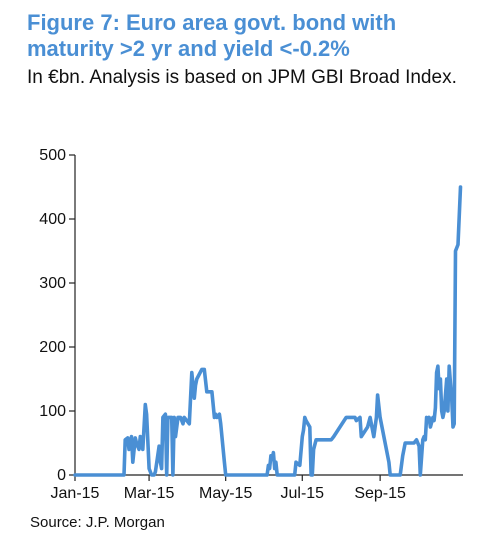 The image size is (500, 558). What do you see at coordinates (52, 219) in the screenshot?
I see `y-tick-label: 400` at bounding box center [52, 219].